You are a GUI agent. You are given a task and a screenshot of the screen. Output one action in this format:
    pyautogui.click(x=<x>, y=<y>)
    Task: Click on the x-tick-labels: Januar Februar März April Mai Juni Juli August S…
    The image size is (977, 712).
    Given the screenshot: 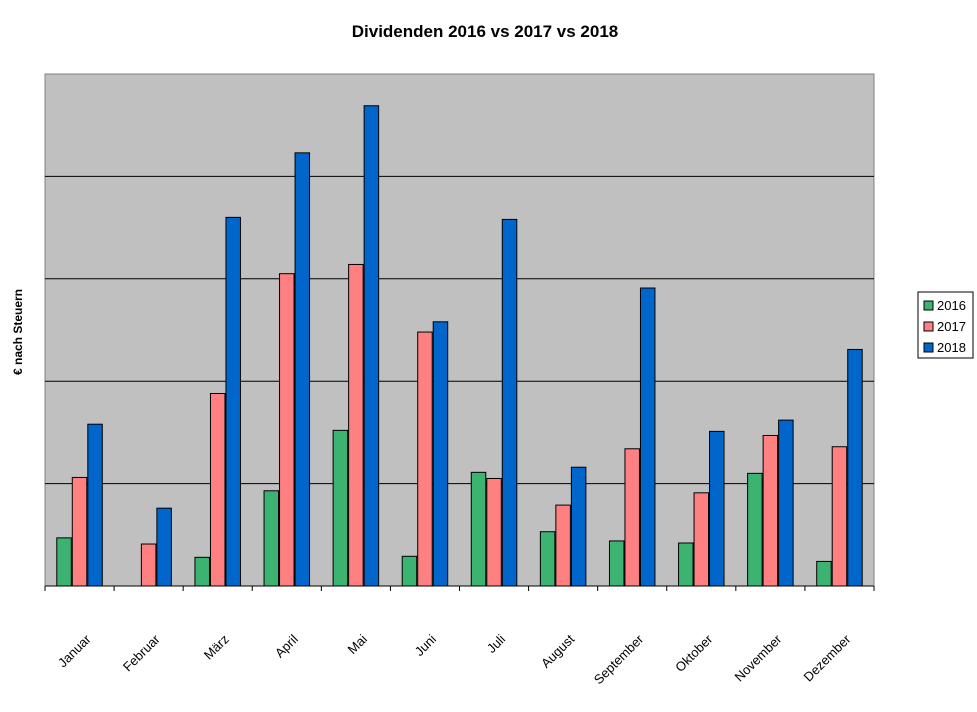 What is the action you would take?
    pyautogui.click(x=454, y=659)
    